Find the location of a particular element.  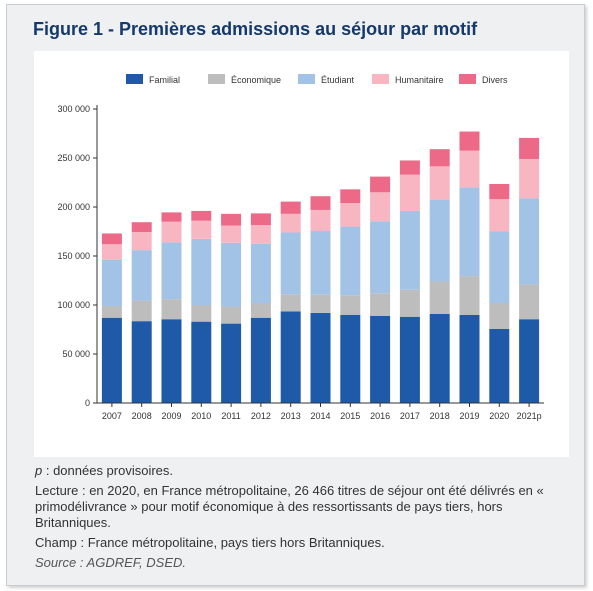

bar-stack-2013 is located at coordinates (290, 302).